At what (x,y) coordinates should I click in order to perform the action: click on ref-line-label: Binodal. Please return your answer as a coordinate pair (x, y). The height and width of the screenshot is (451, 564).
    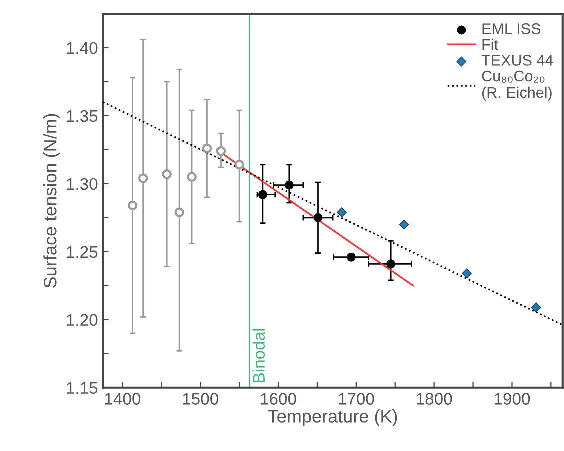
    Looking at the image, I should click on (259, 355).